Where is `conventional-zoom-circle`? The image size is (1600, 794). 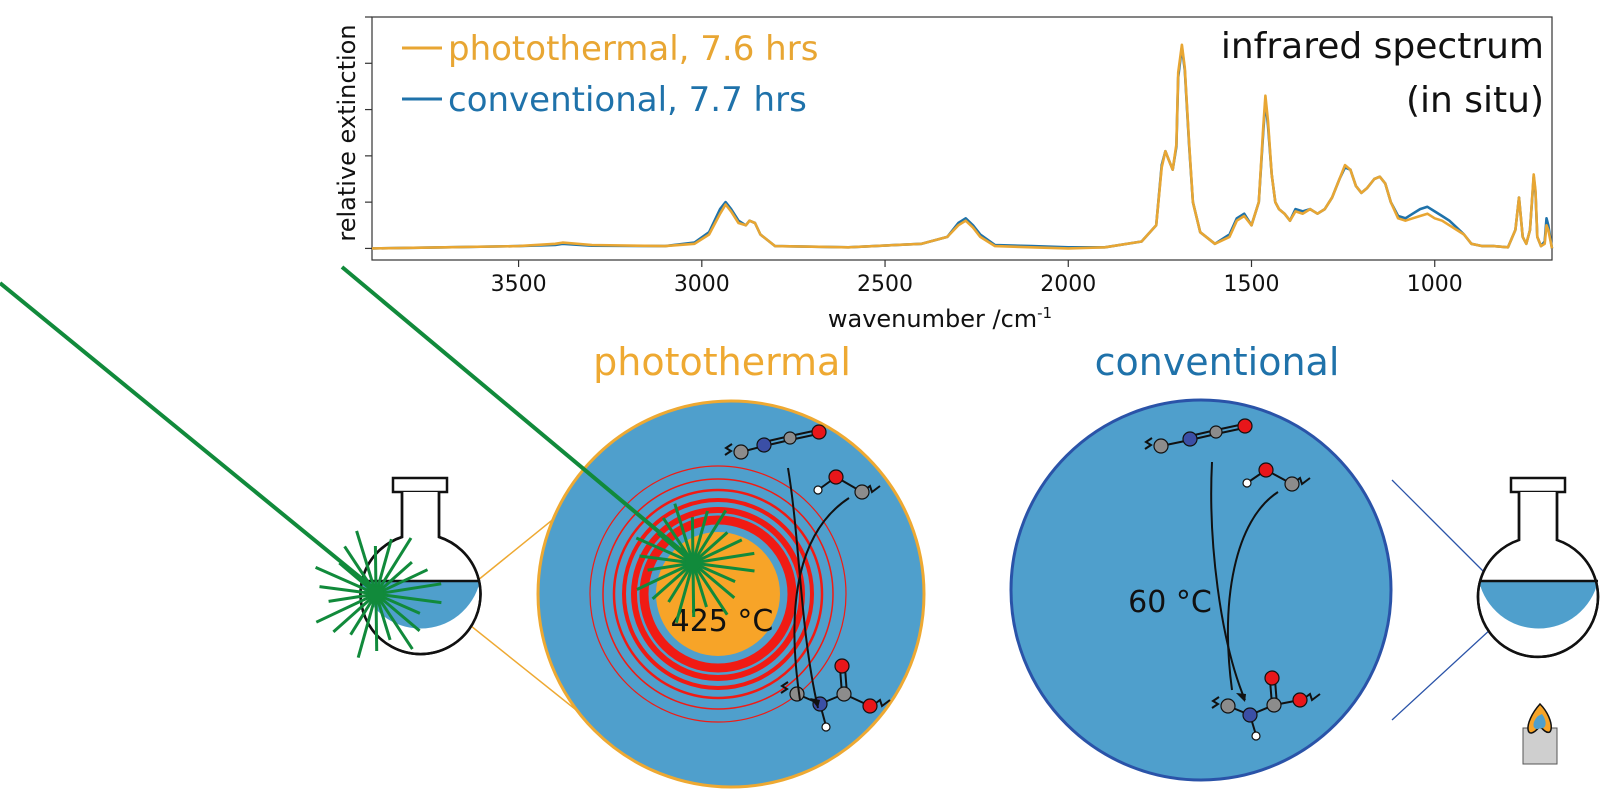 conventional-zoom-circle is located at coordinates (1201, 590).